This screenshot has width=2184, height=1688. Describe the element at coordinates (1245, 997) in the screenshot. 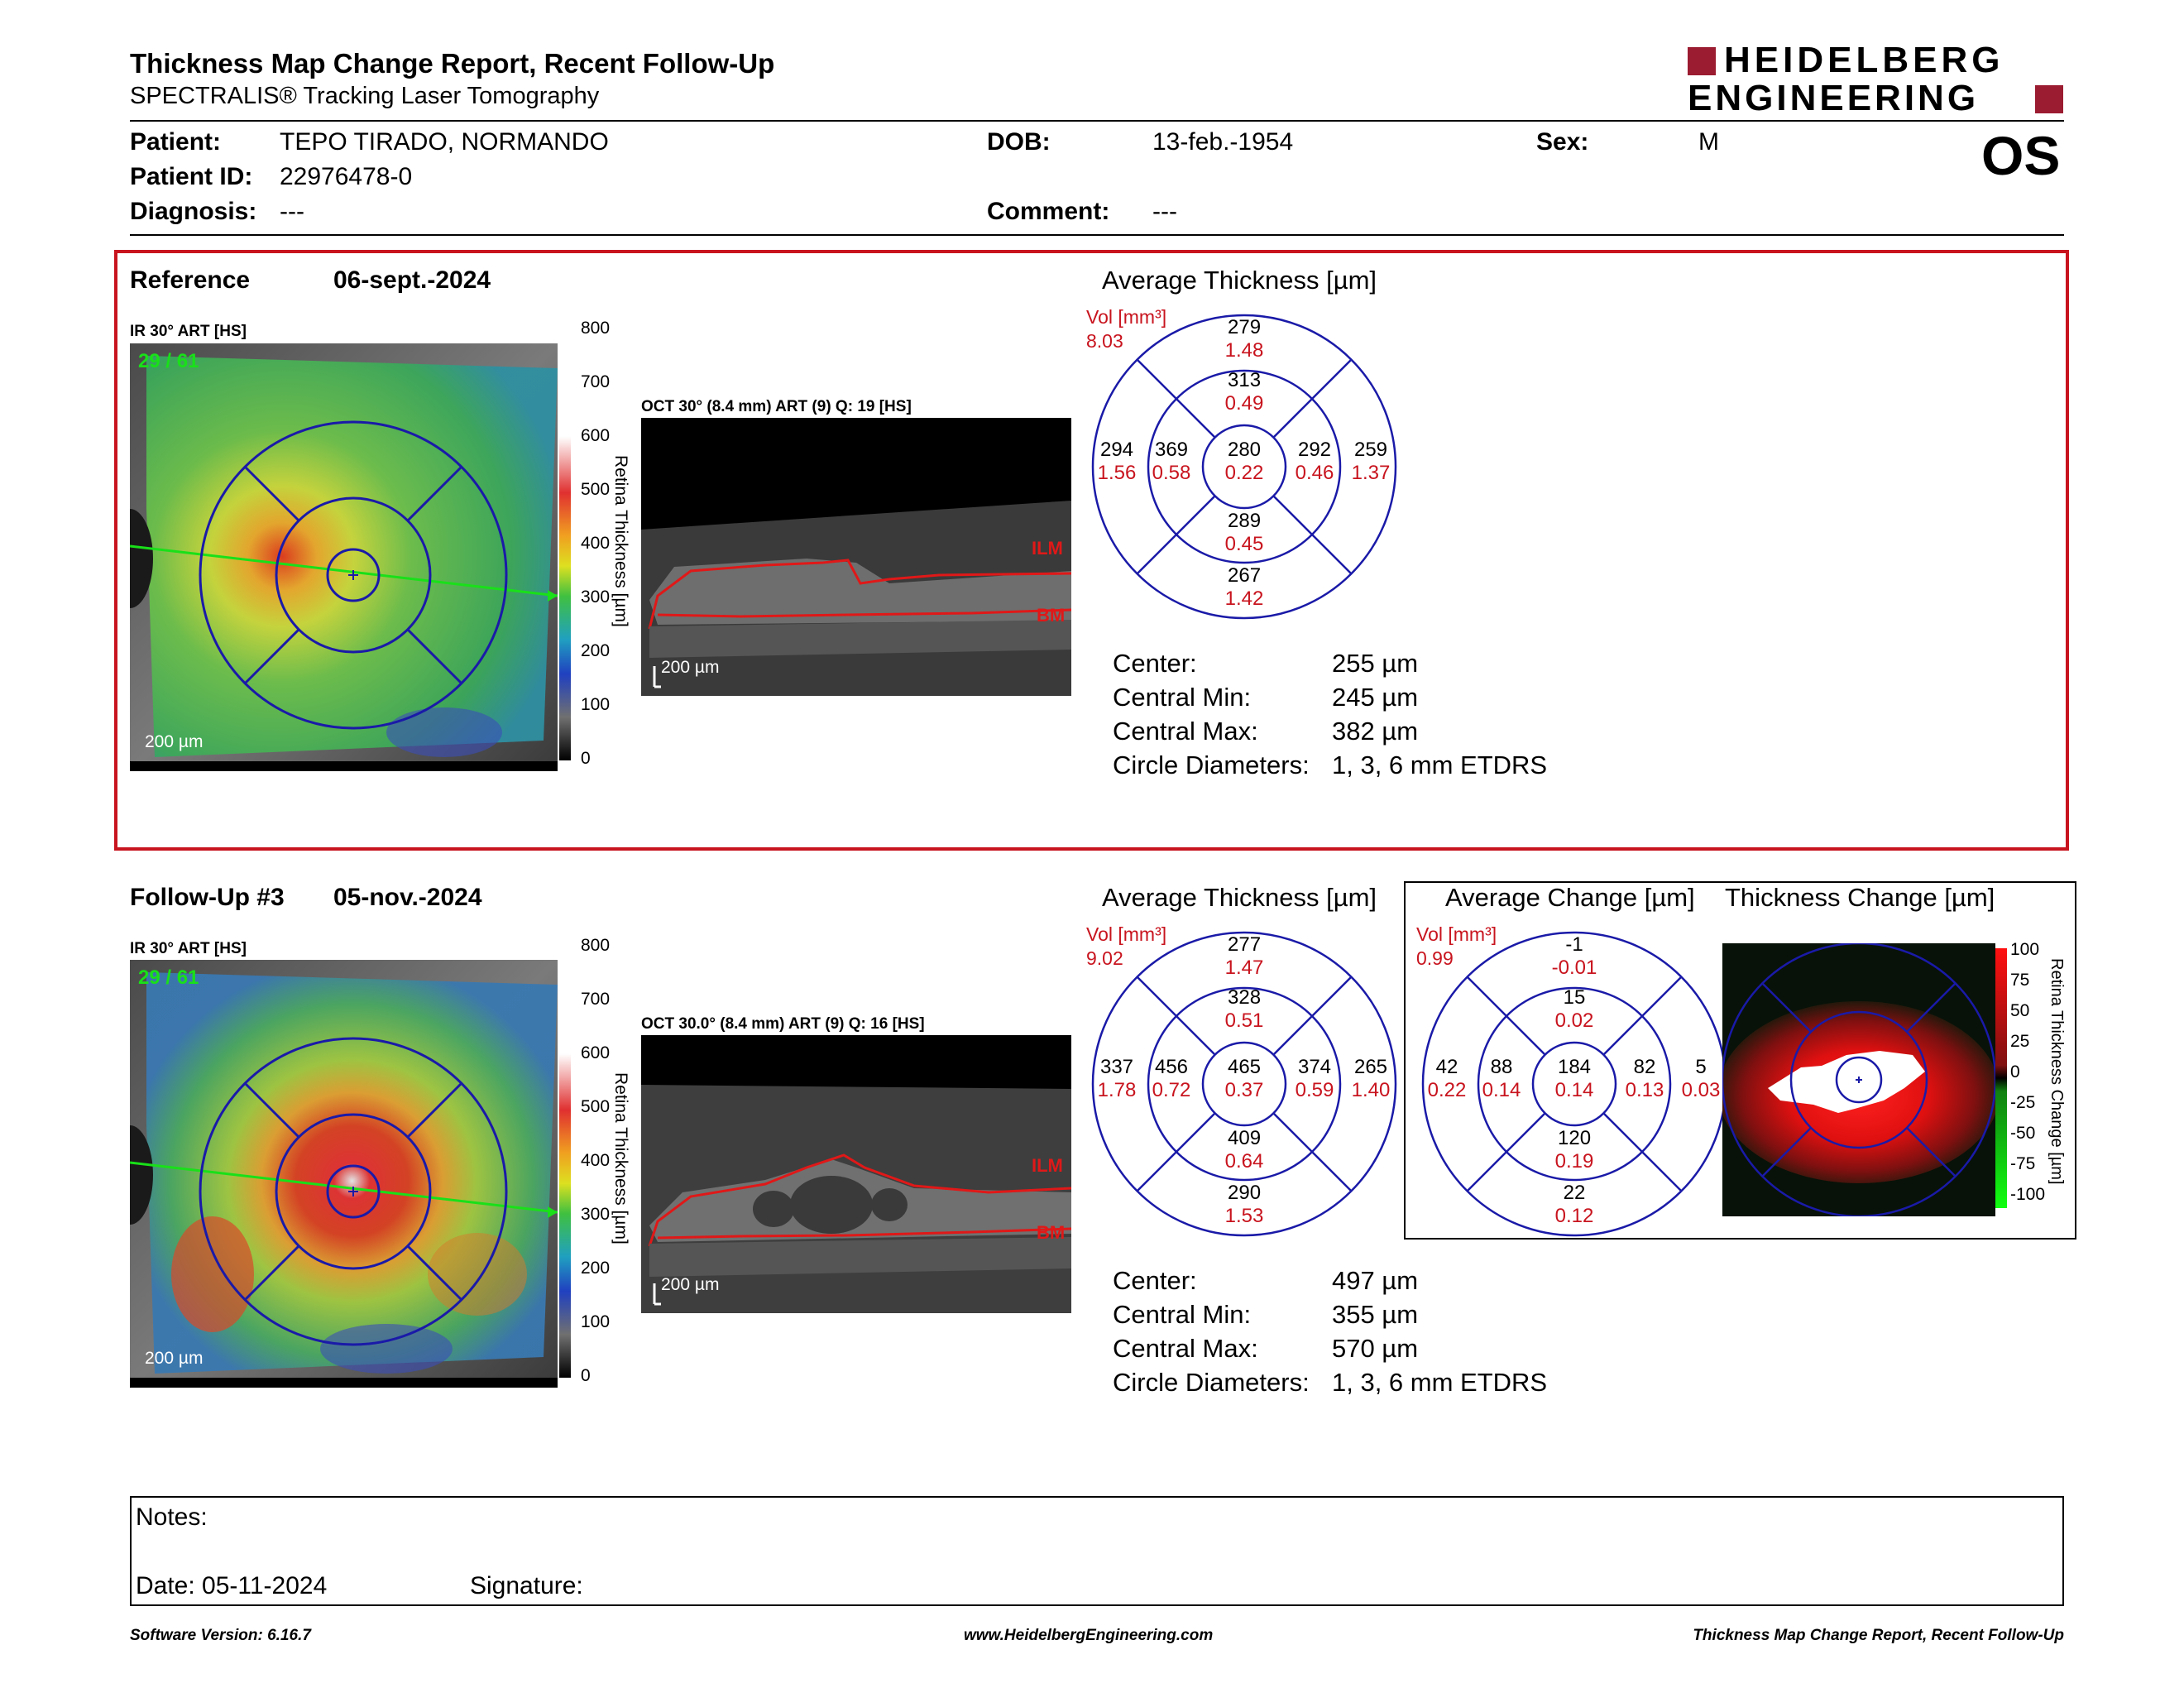

I see `fu-inner-top-thickness: 328` at that location.